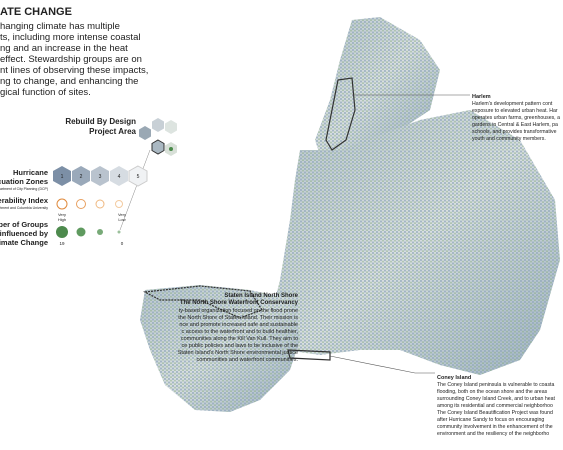 Image resolution: width=563 pixels, height=450 pixels. What do you see at coordinates (121, 219) in the screenshot?
I see `scale-label: Low` at bounding box center [121, 219].